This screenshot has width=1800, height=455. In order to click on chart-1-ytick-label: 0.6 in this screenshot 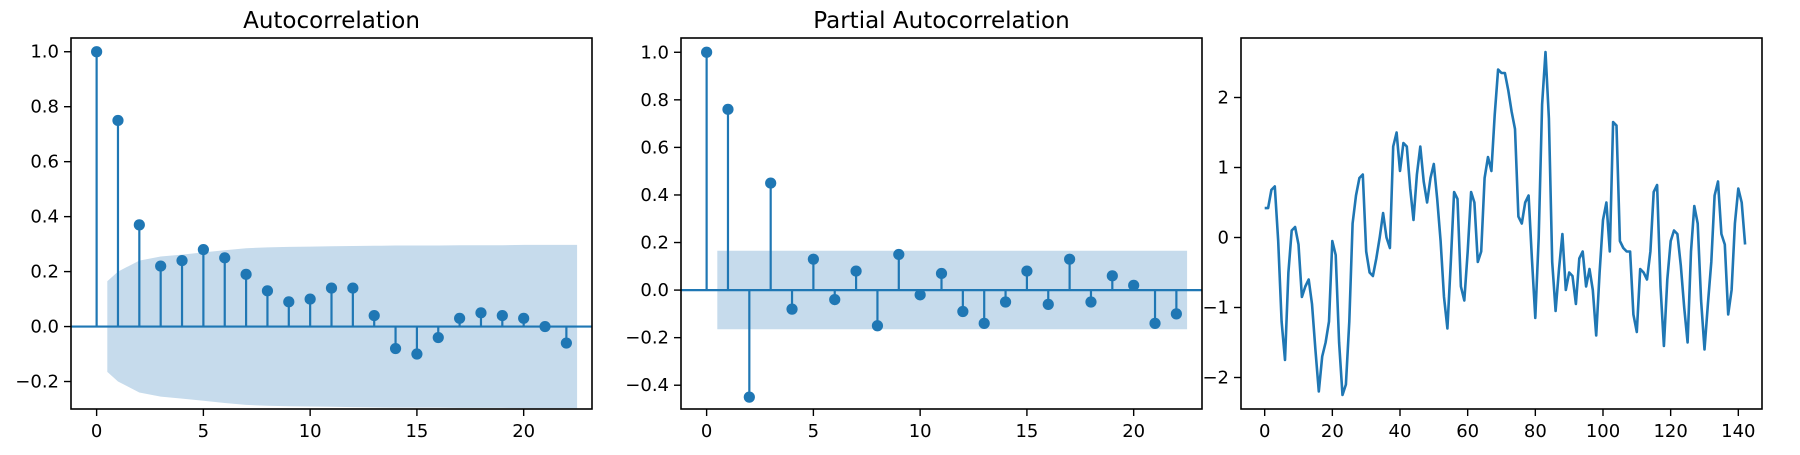, I will do `click(654, 147)`.